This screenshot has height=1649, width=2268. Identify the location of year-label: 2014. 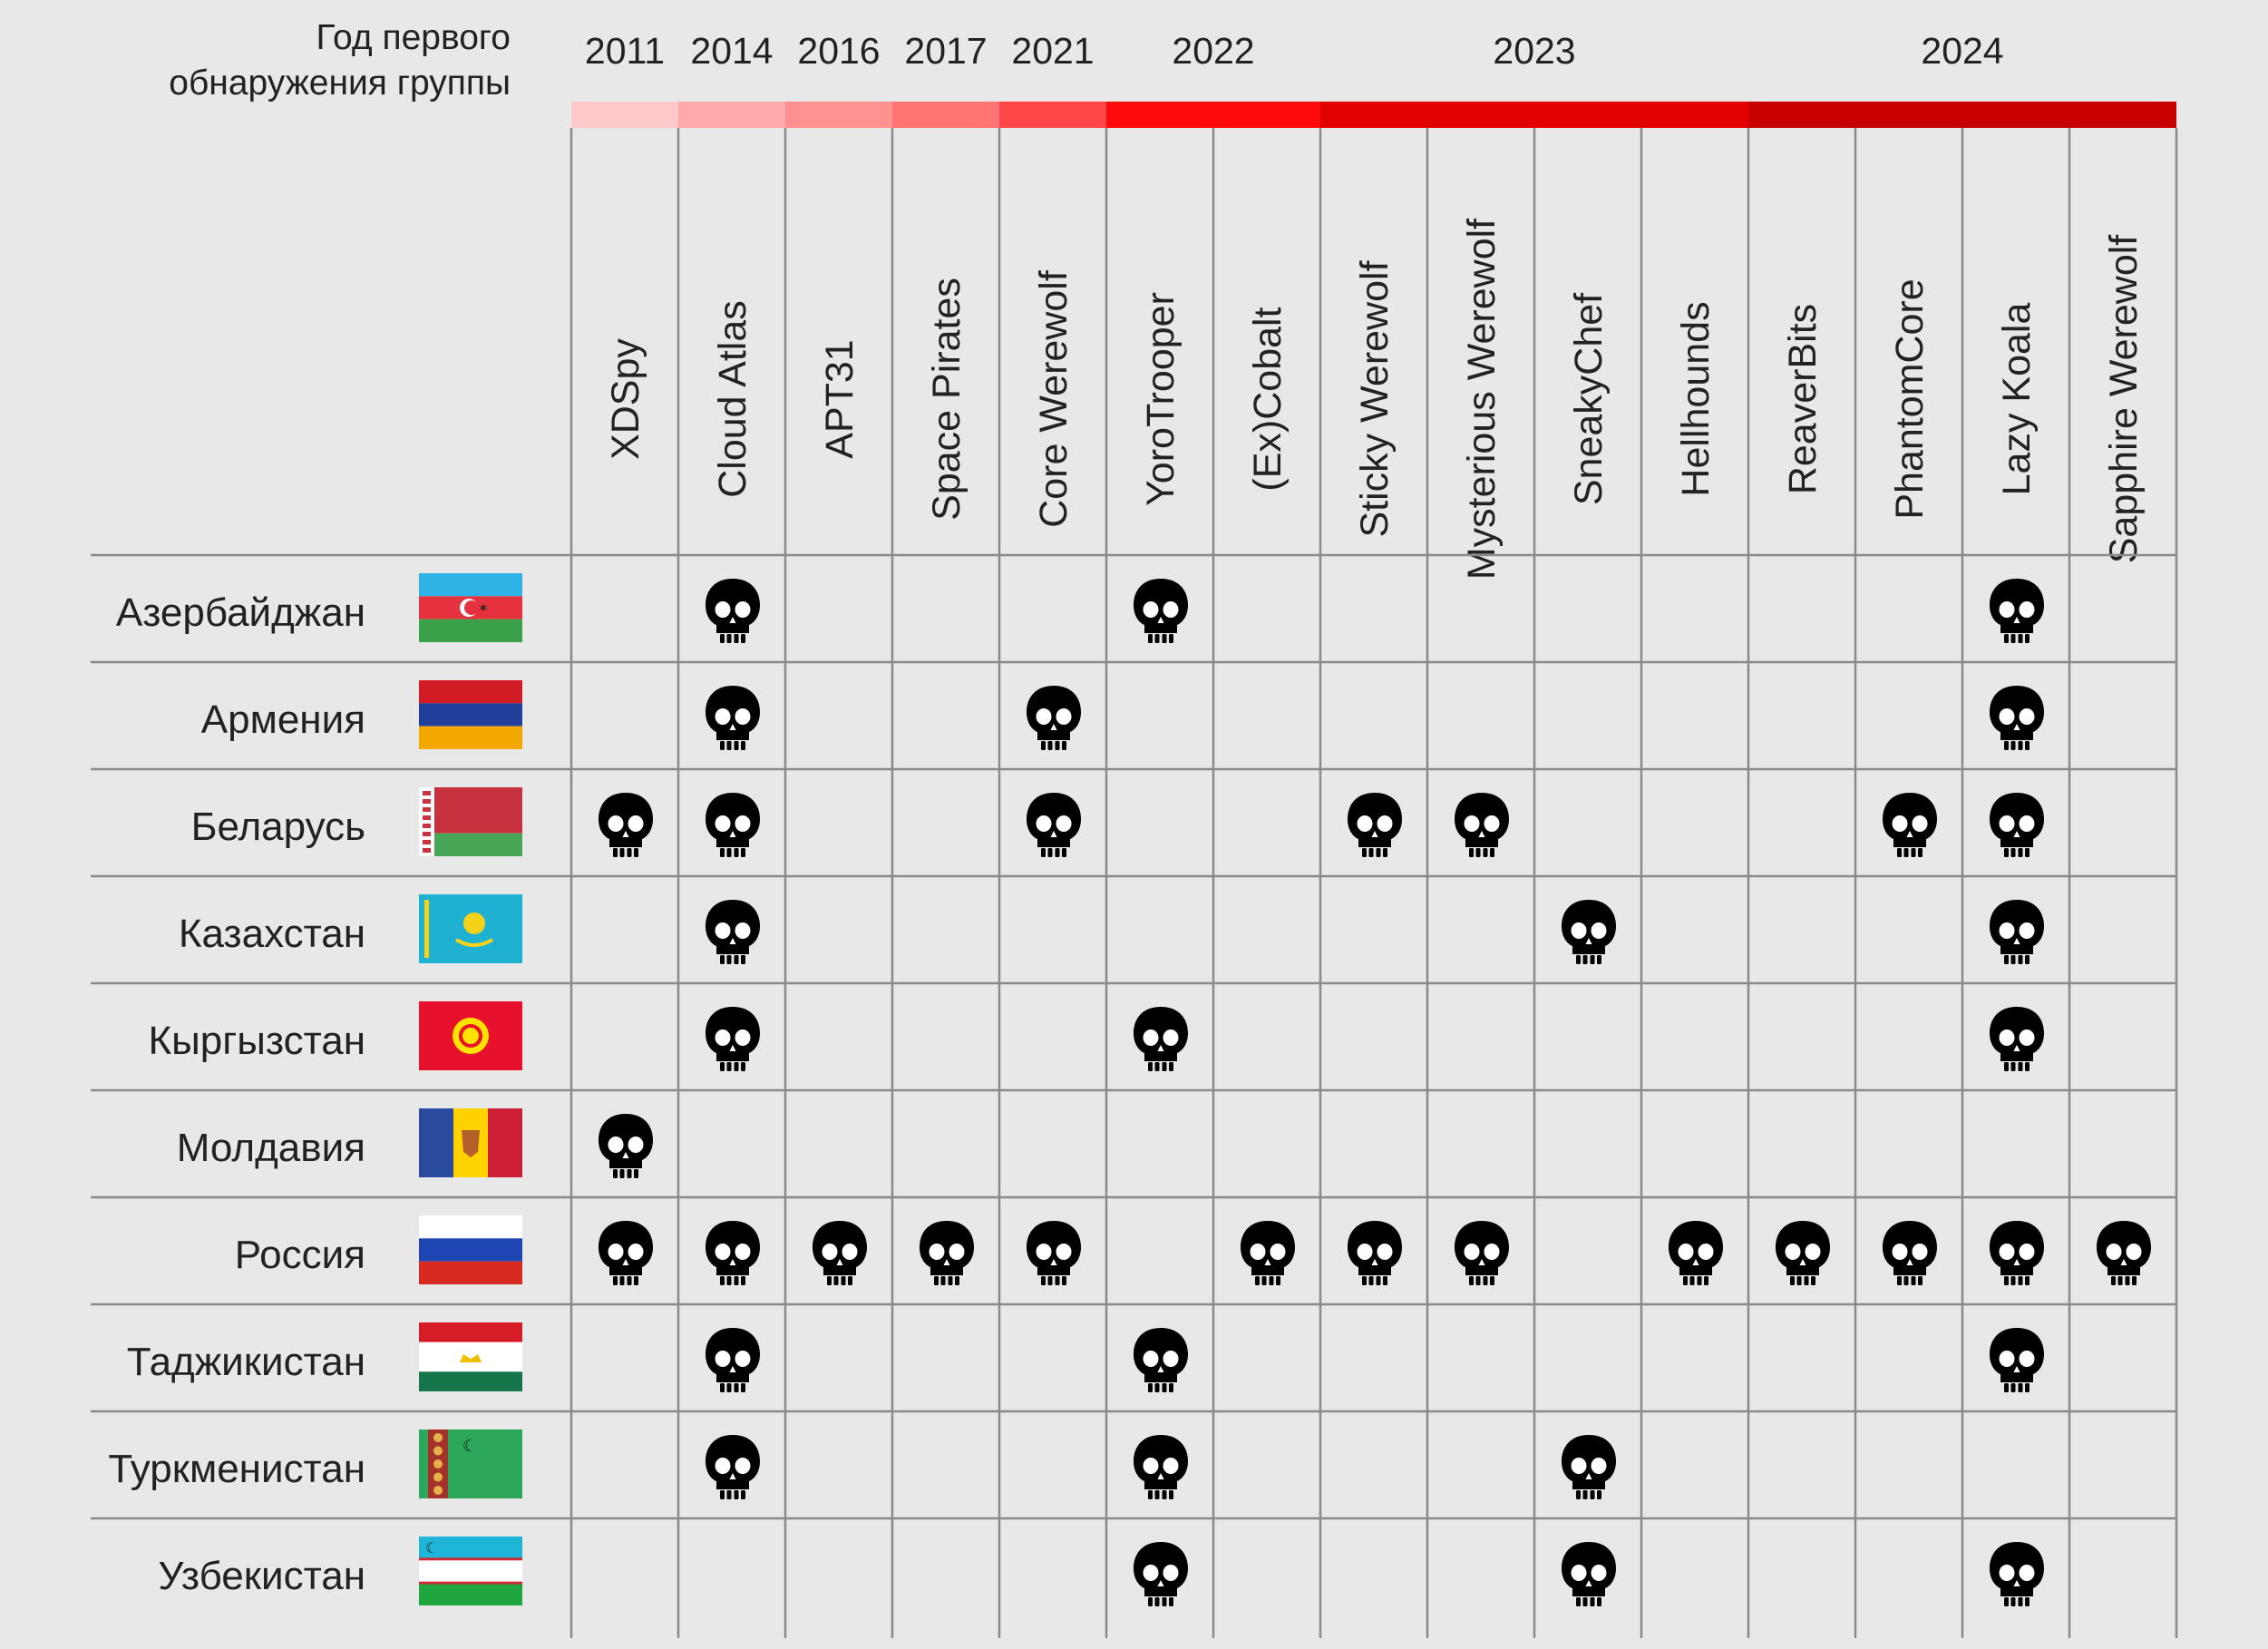
(731, 51).